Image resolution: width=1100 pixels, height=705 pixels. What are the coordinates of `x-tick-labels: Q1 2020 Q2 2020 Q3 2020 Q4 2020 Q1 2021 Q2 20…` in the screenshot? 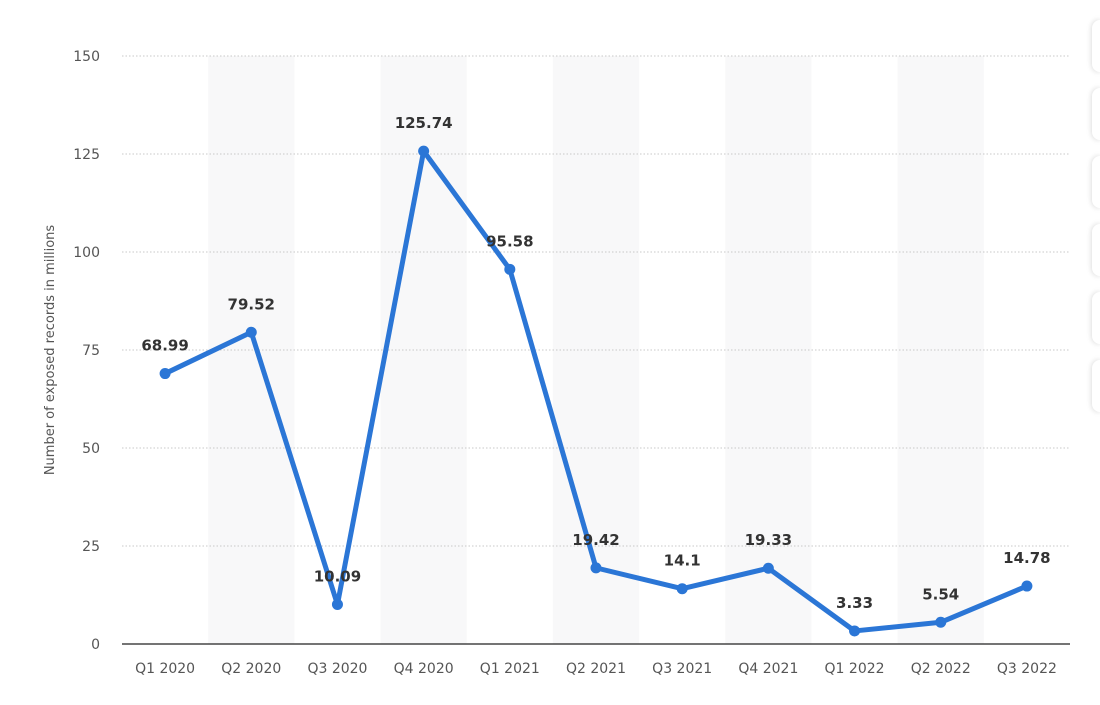 It's located at (596, 669).